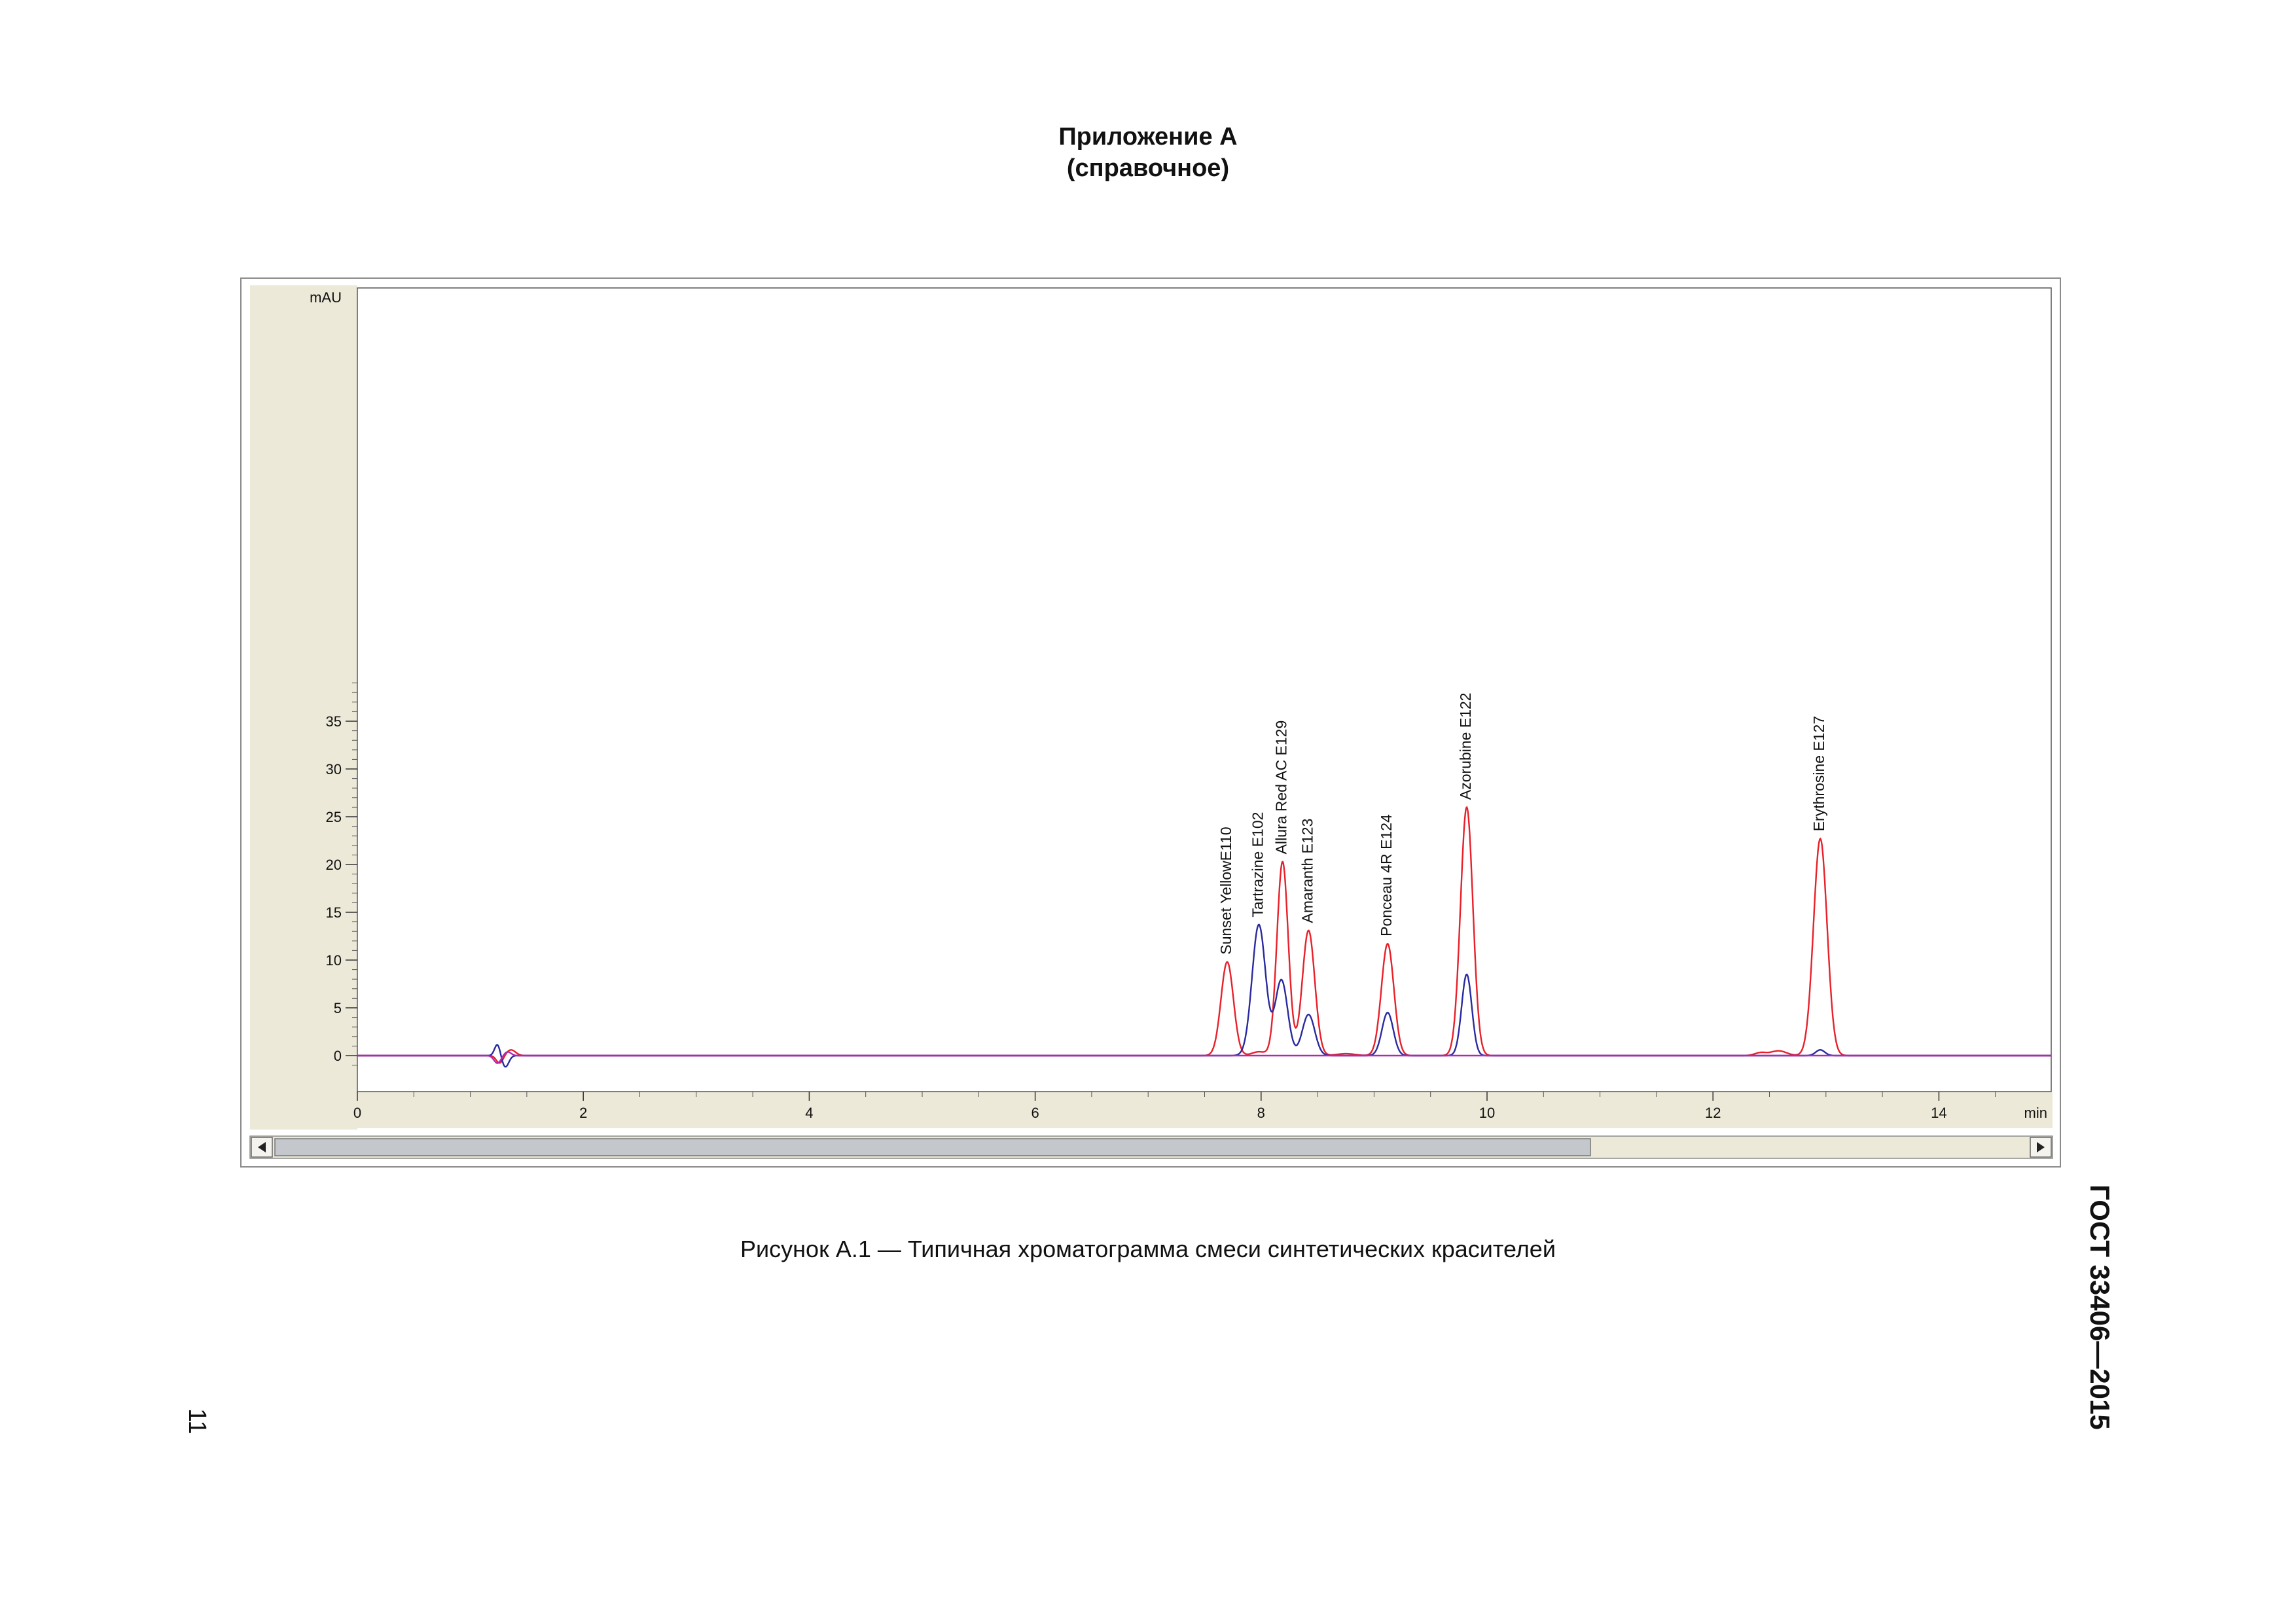 The image size is (2296, 1623). I want to click on y-tick-label: 0, so click(338, 1056).